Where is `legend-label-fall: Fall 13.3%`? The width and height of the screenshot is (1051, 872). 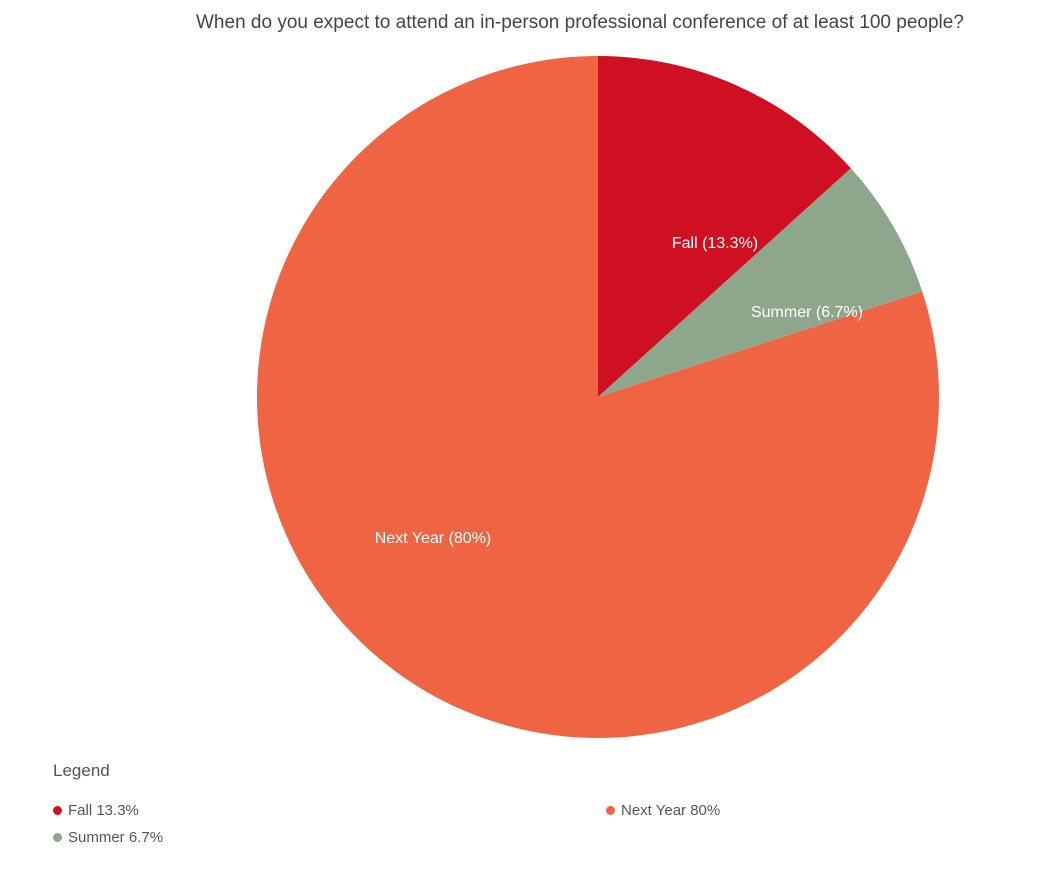
legend-label-fall: Fall 13.3% is located at coordinates (103, 810).